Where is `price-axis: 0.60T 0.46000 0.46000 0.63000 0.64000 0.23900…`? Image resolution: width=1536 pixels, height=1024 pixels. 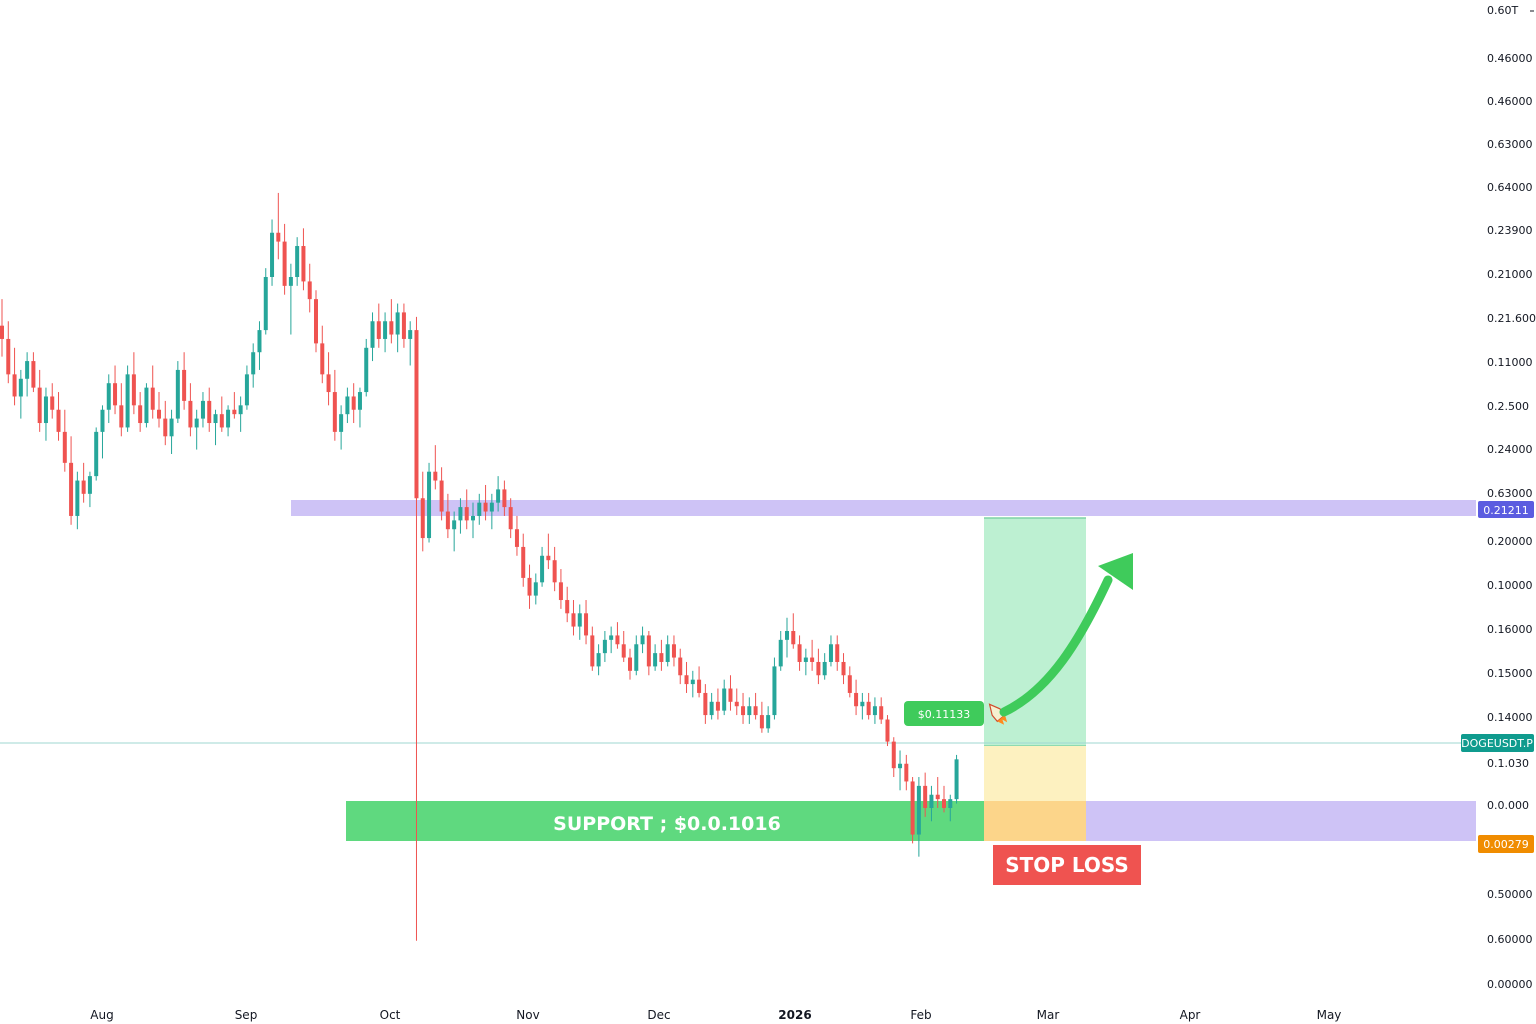 price-axis: 0.60T 0.46000 0.46000 0.63000 0.64000 0.23900… is located at coordinates (1498, 497).